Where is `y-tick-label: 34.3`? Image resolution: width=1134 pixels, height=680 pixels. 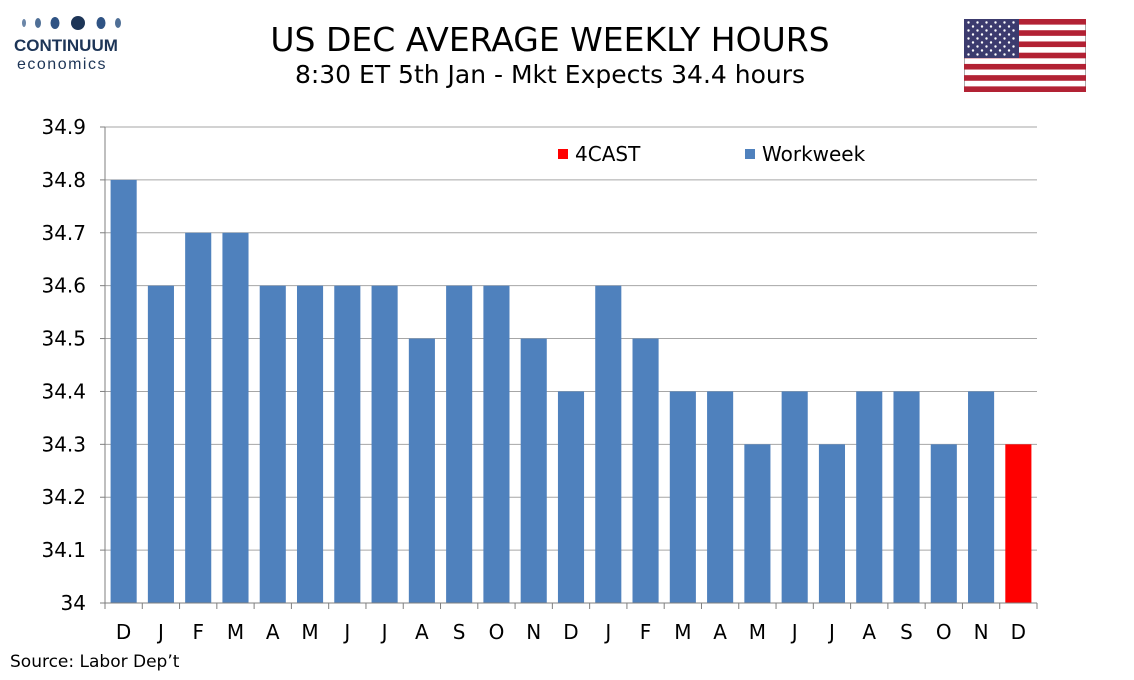 y-tick-label: 34.3 is located at coordinates (63, 444).